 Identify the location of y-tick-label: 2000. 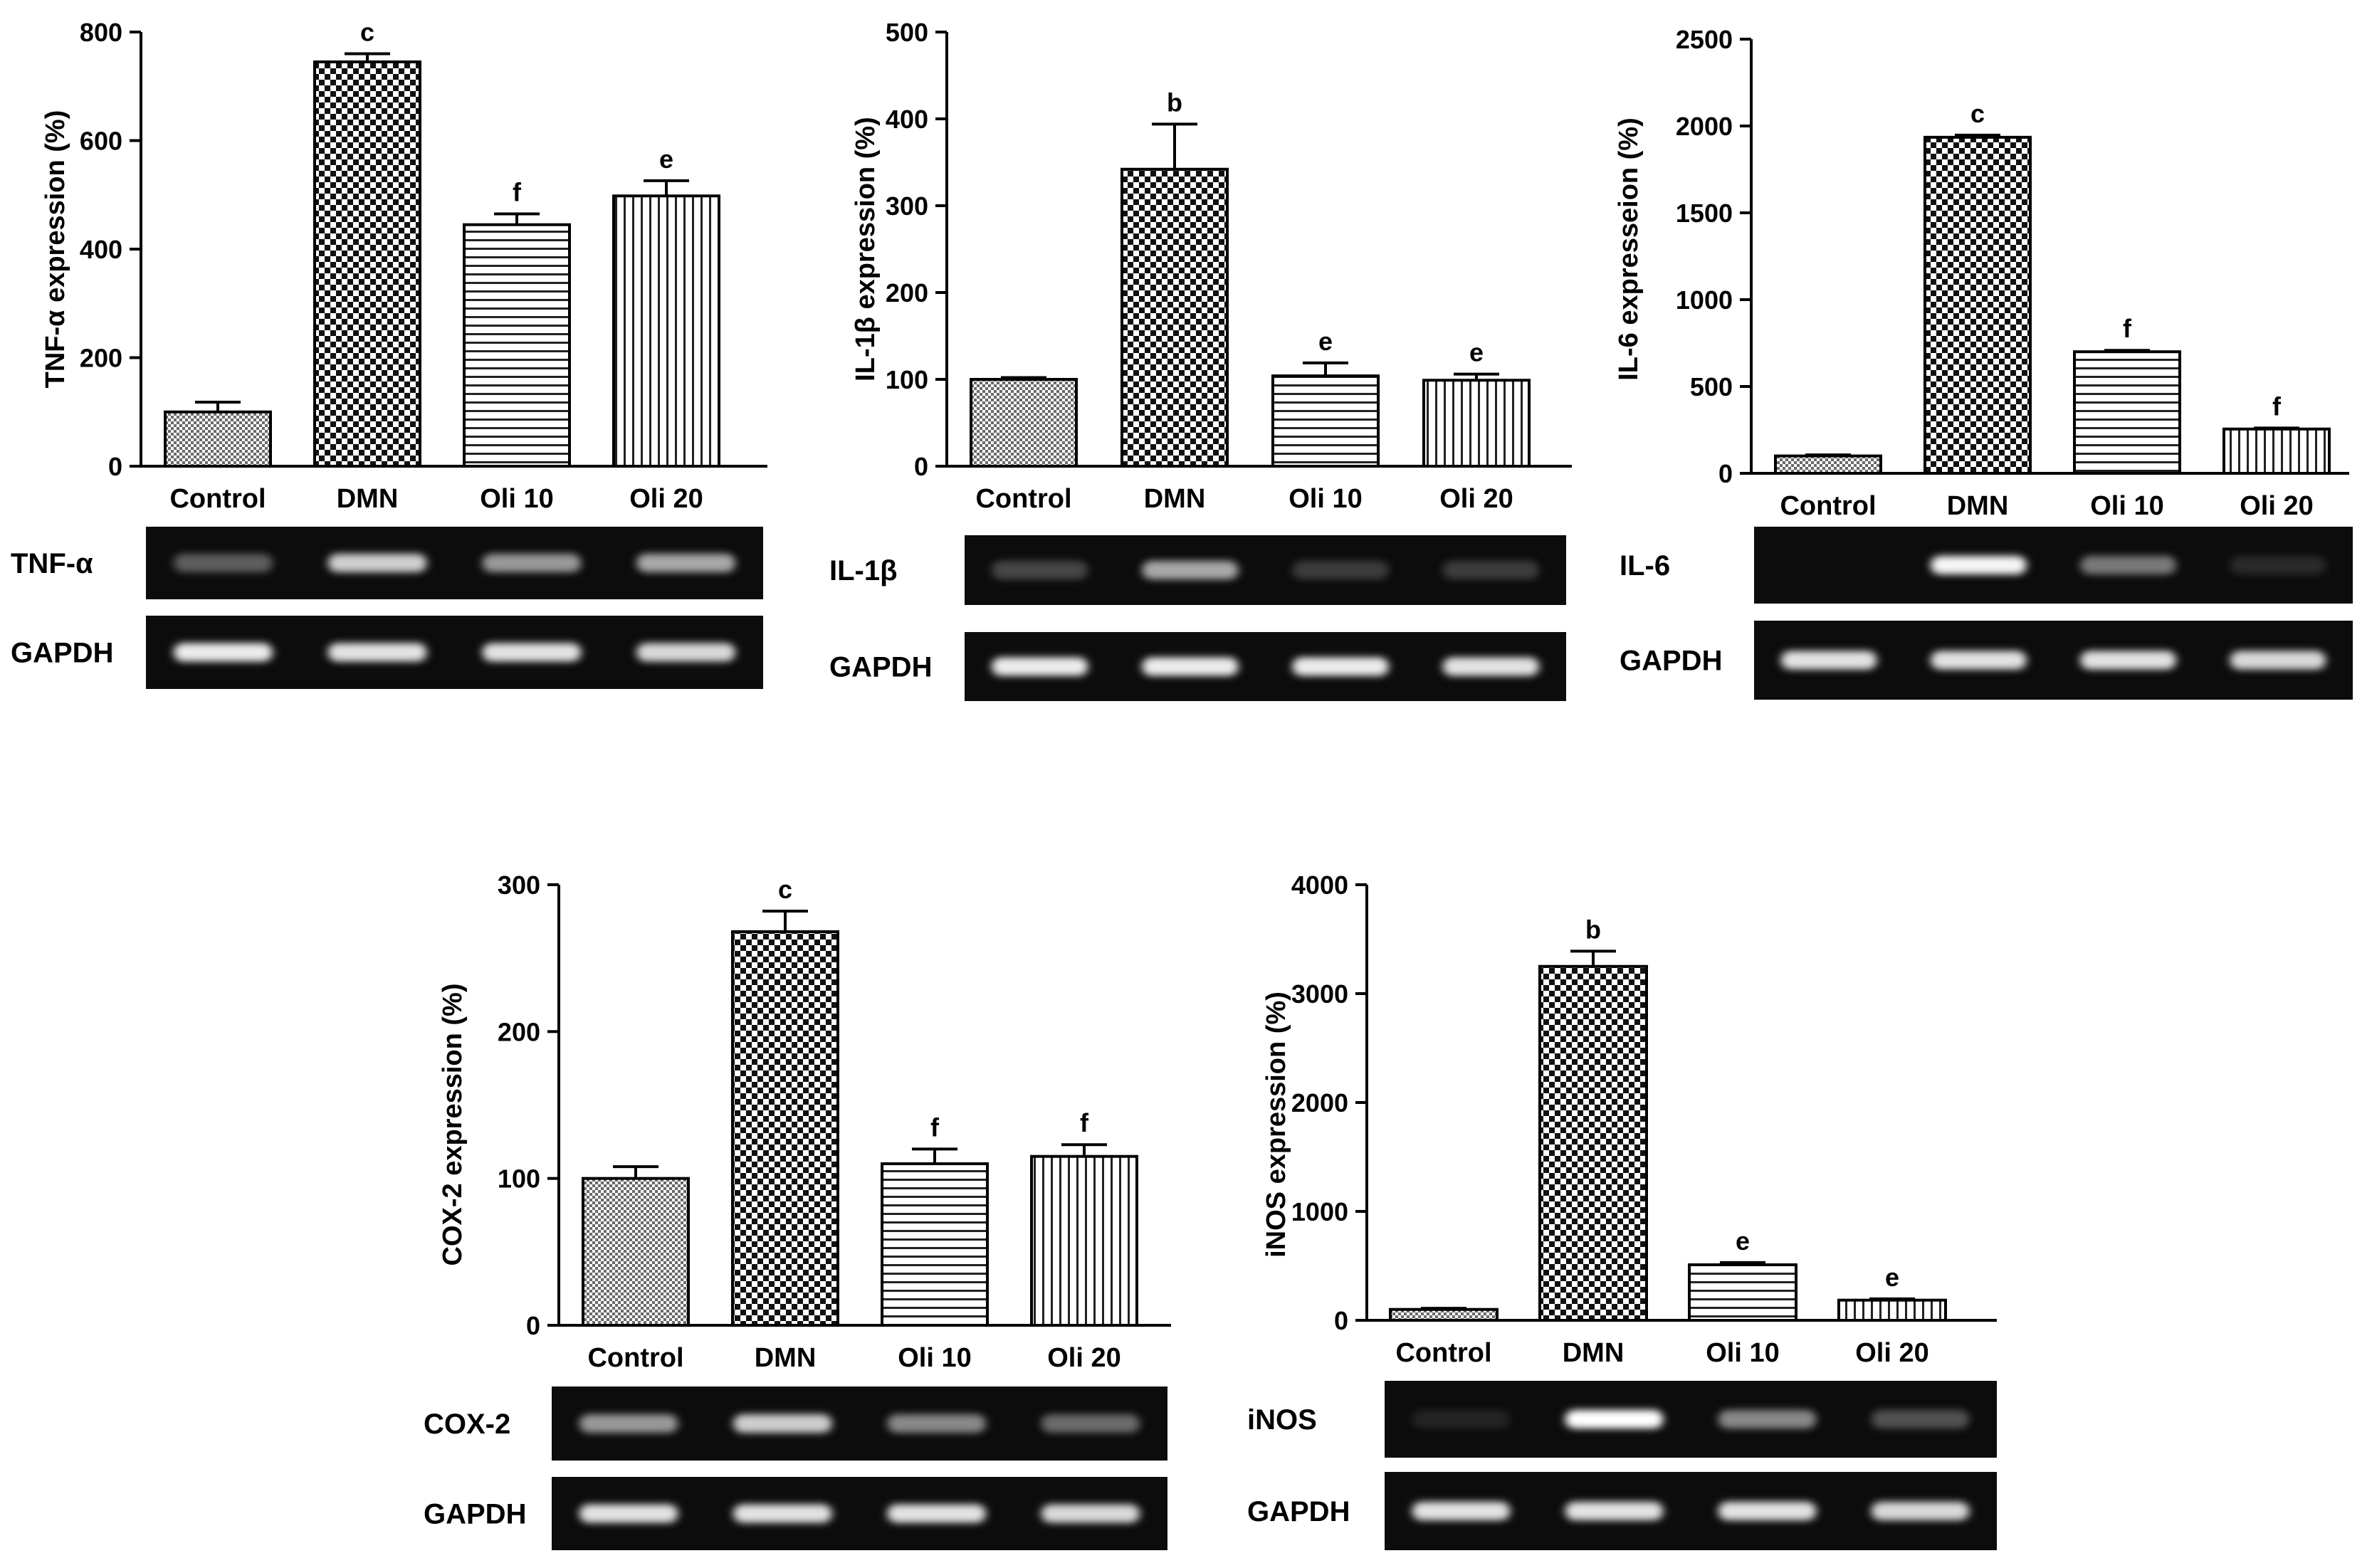
(1320, 1102).